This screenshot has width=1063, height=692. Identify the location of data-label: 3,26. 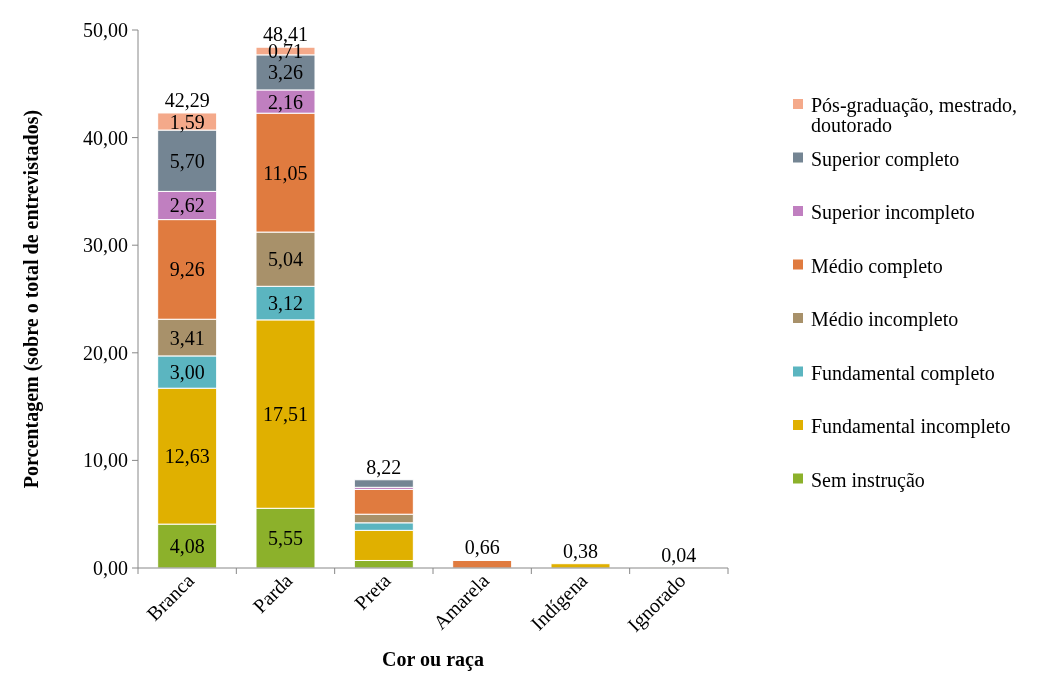
(285, 72).